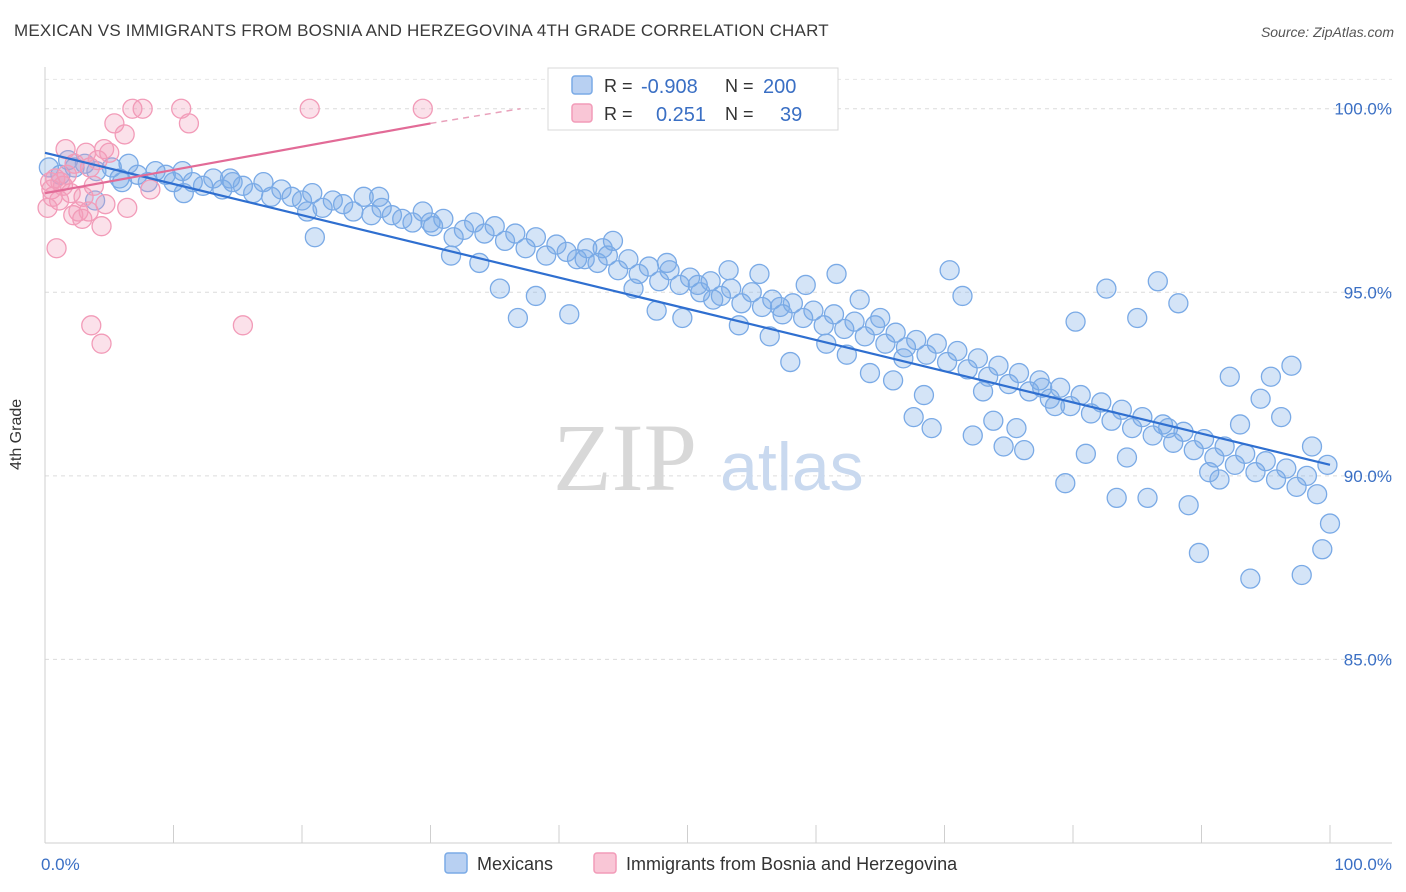 The height and width of the screenshot is (892, 1406). I want to click on legend-label-mexicans: Mexicans, so click(515, 864).